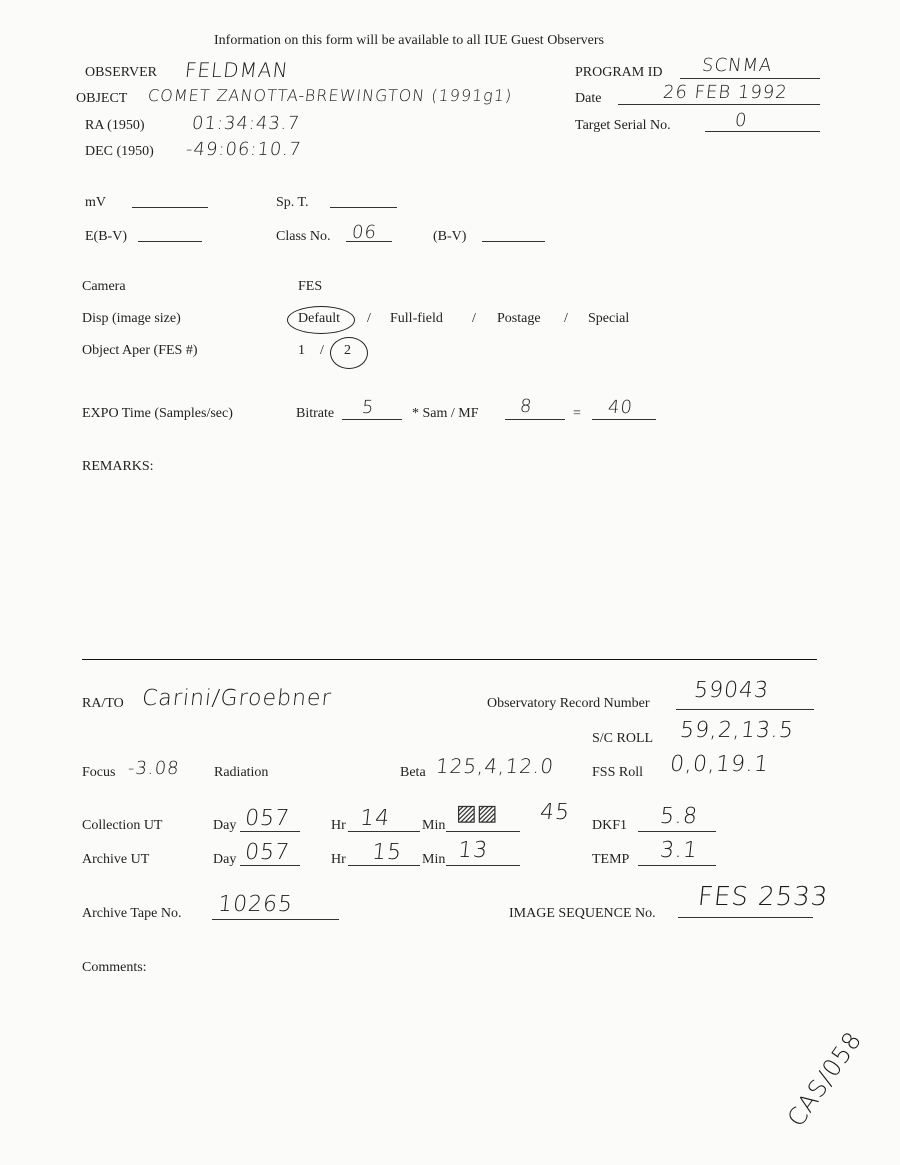 The width and height of the screenshot is (900, 1165). What do you see at coordinates (611, 859) in the screenshot?
I see `temp-label: TEMP` at bounding box center [611, 859].